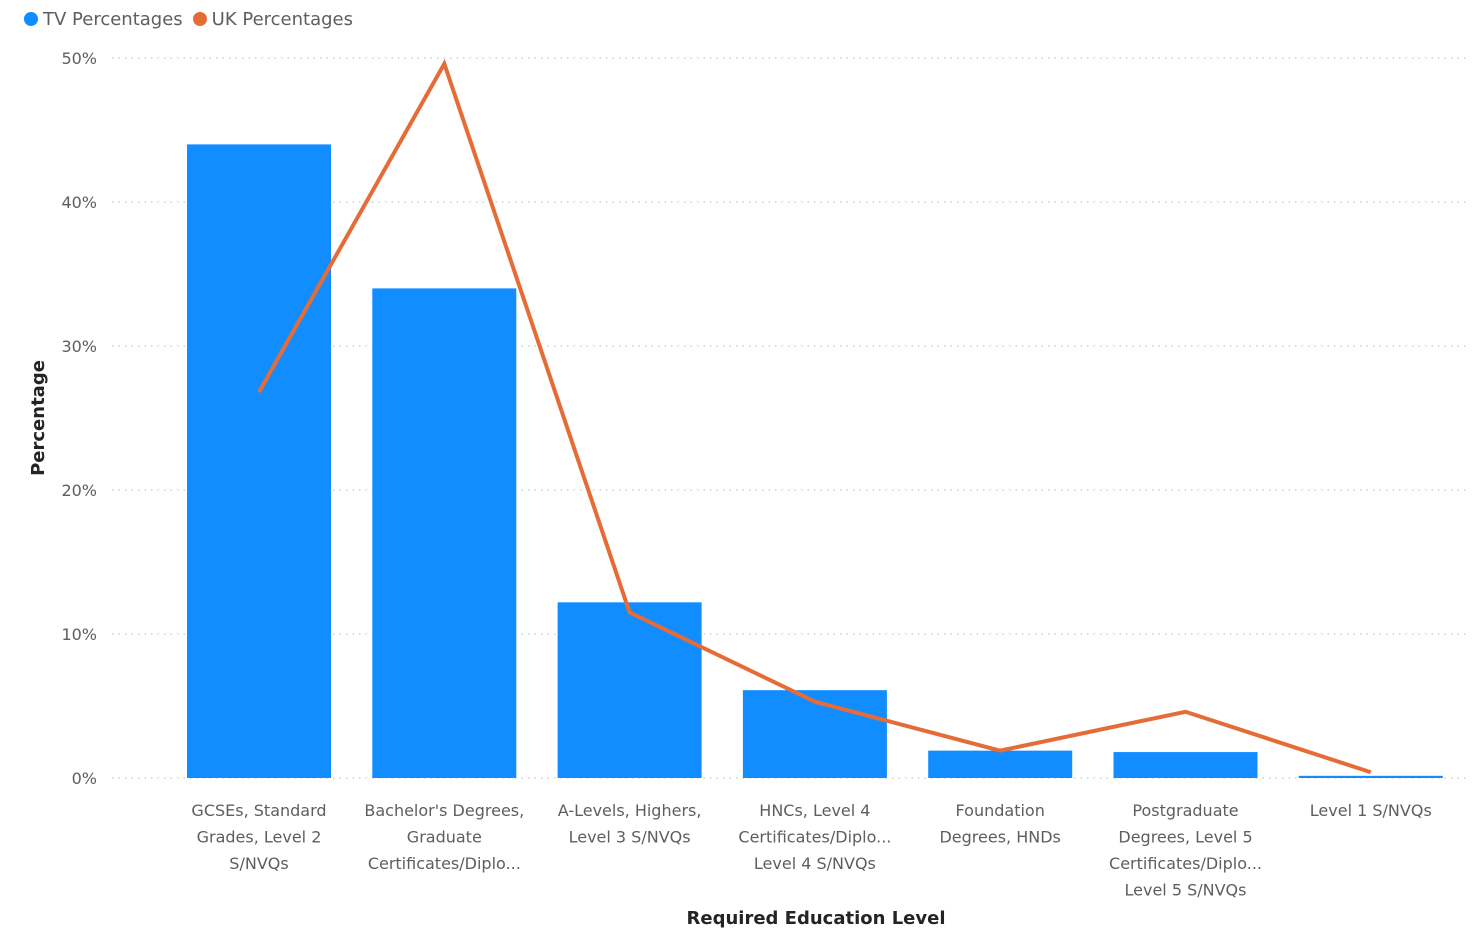  Describe the element at coordinates (999, 824) in the screenshot. I see `x-tick-label: Foundation Degrees, HNDs` at that location.